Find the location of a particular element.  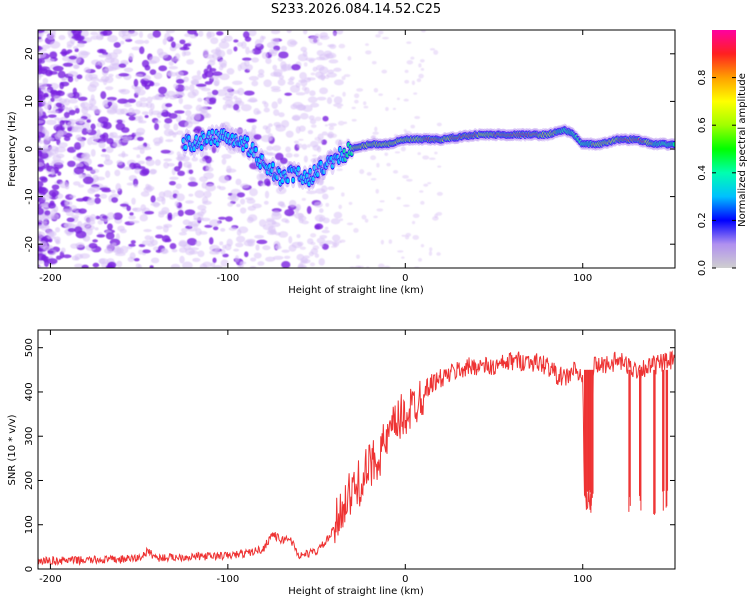

y-tick-label: -20 is located at coordinates (29, 244).